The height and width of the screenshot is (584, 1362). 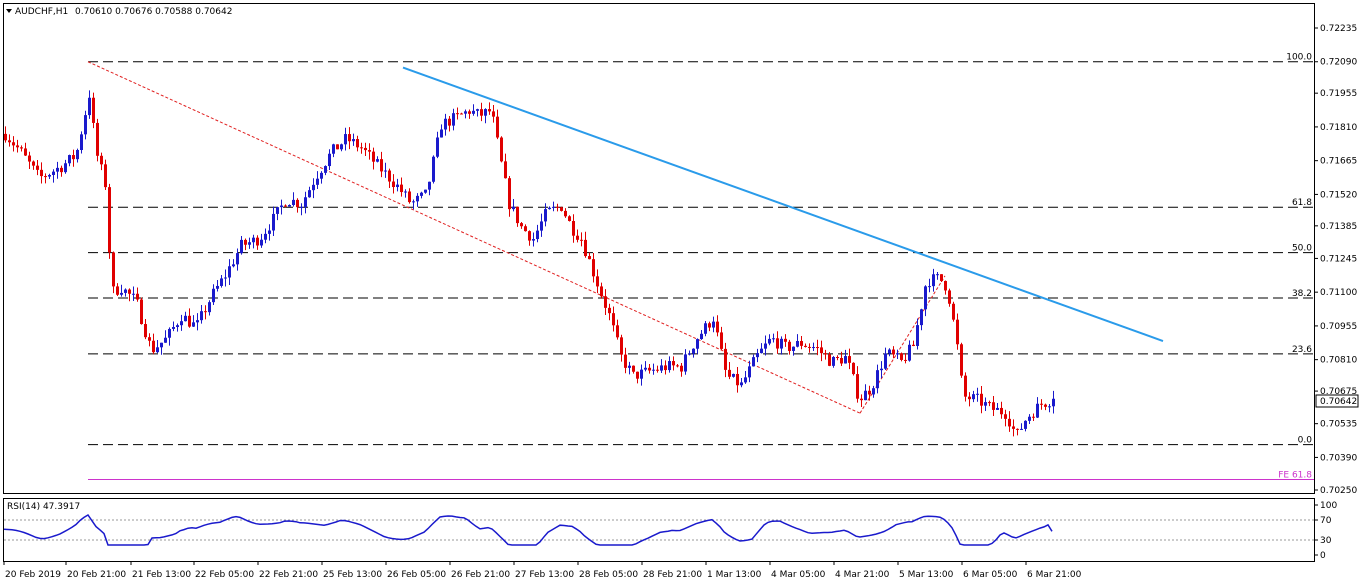 What do you see at coordinates (1305, 441) in the screenshot?
I see `fib-level-label: 0.0` at bounding box center [1305, 441].